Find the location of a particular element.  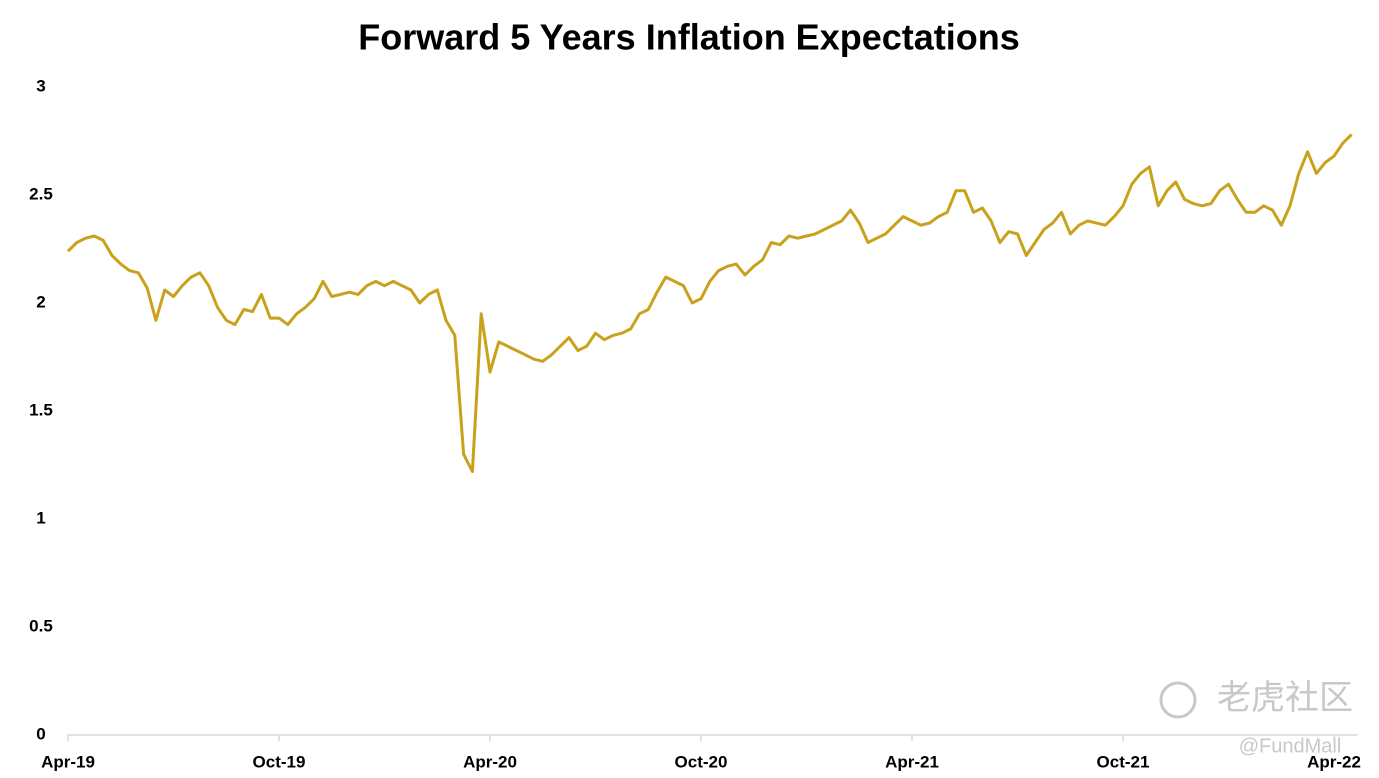

chart-title: Forward 5 Years Inflation Expectations is located at coordinates (689, 37).